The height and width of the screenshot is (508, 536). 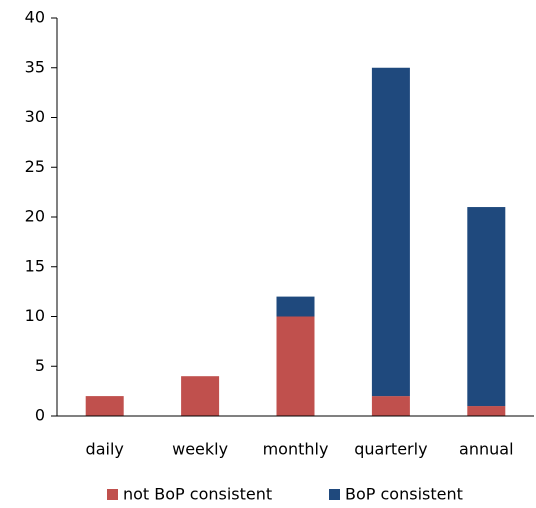 What do you see at coordinates (296, 449) in the screenshot?
I see `x-tick-label: monthly` at bounding box center [296, 449].